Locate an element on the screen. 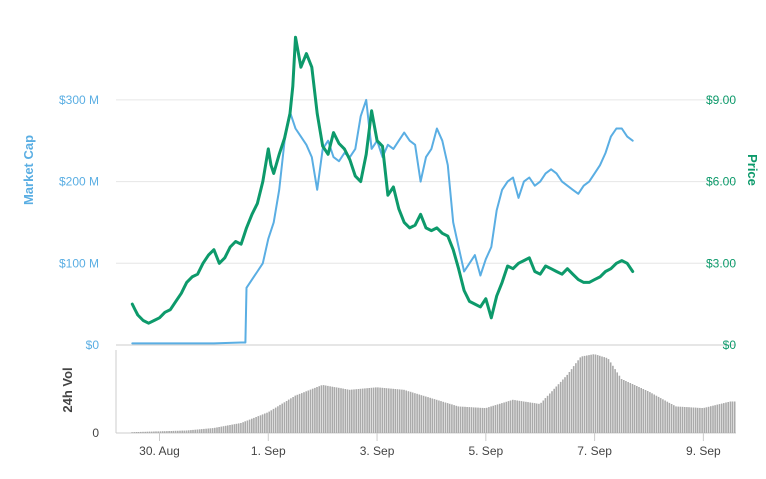 The height and width of the screenshot is (479, 766). axis-title-price: Price is located at coordinates (752, 170).